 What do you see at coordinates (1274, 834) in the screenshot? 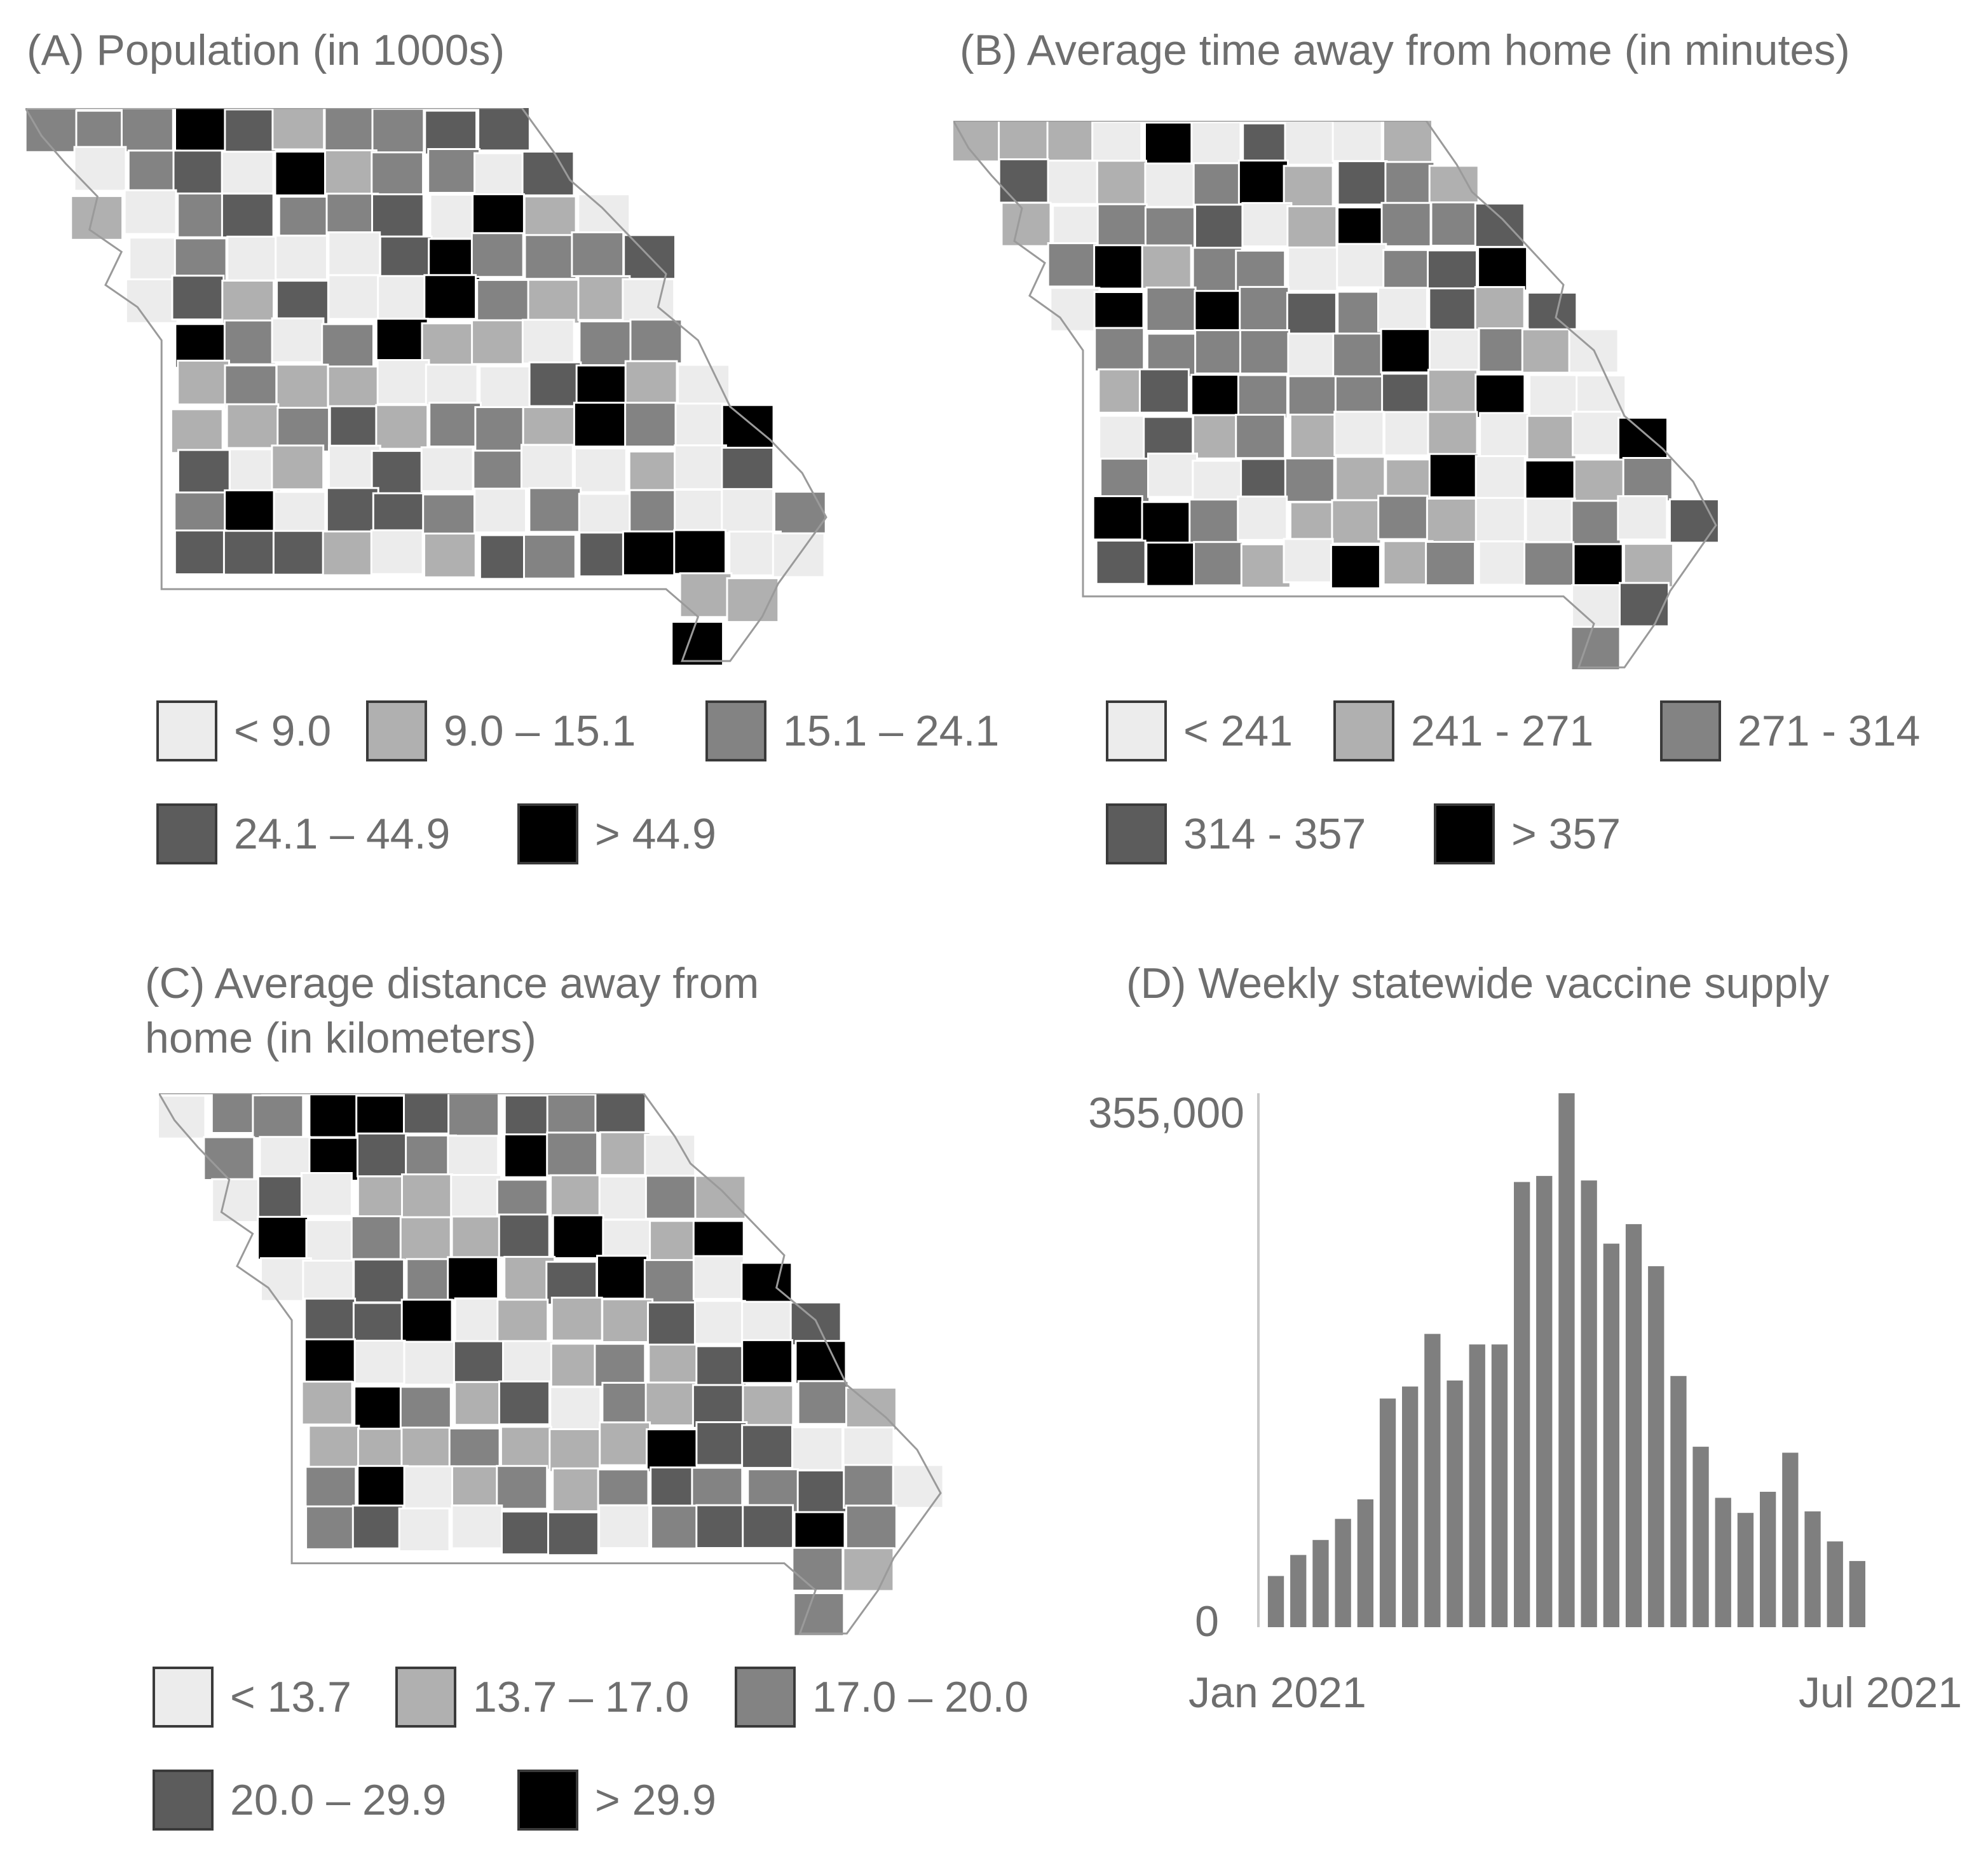
I see `legend-b-label: 314 - 357` at bounding box center [1274, 834].